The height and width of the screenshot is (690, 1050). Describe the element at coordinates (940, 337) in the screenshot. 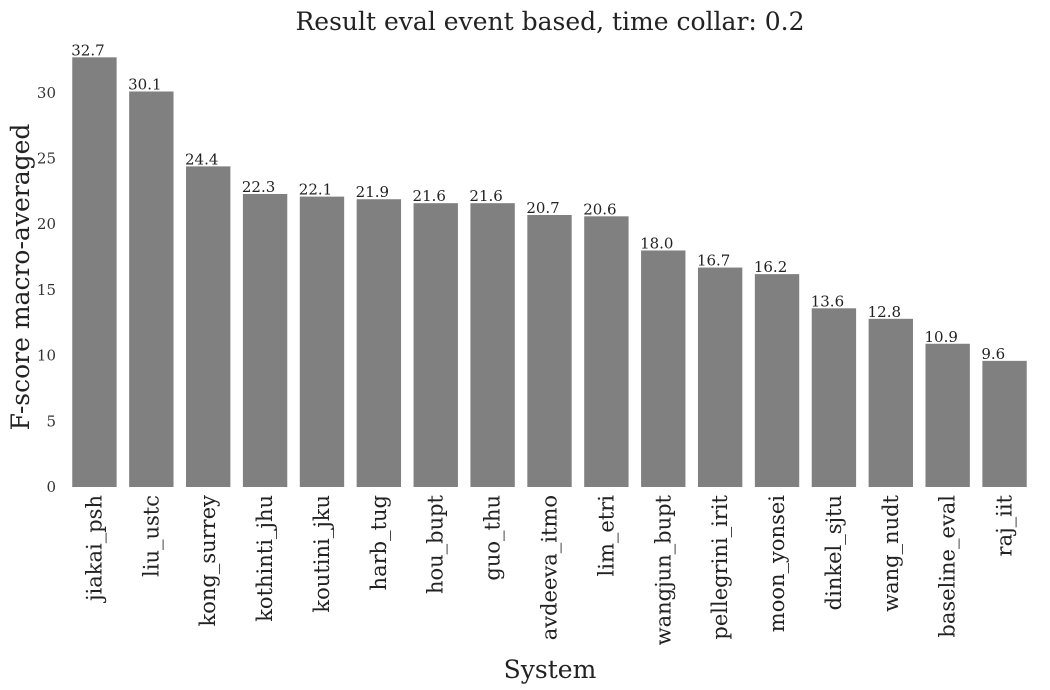

I see `value-label: 10.9` at that location.